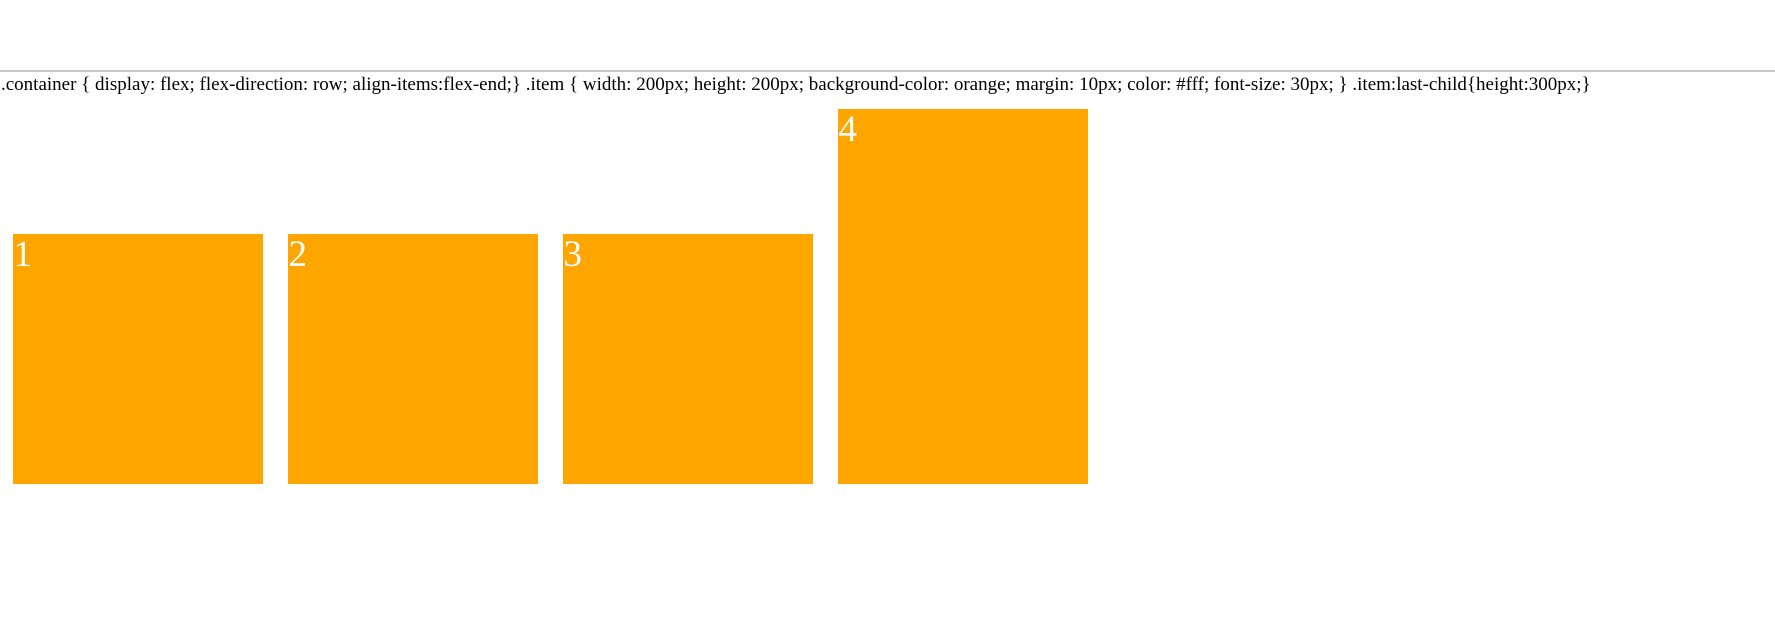 This screenshot has width=1775, height=629. What do you see at coordinates (23, 254) in the screenshot?
I see `flex-item-label: 1` at bounding box center [23, 254].